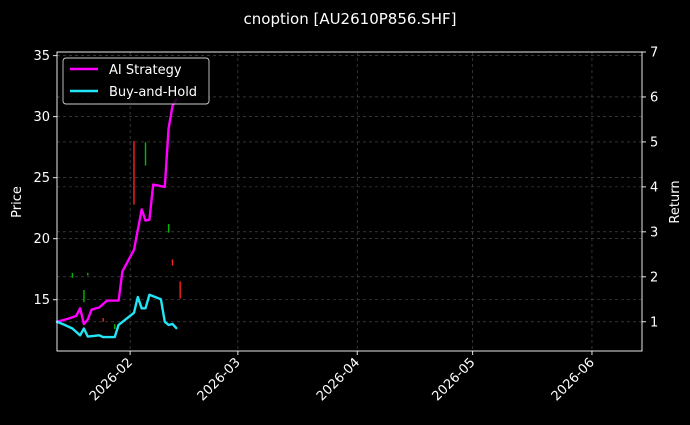  Describe the element at coordinates (41, 178) in the screenshot. I see `y-left-tick-label: 25` at that location.